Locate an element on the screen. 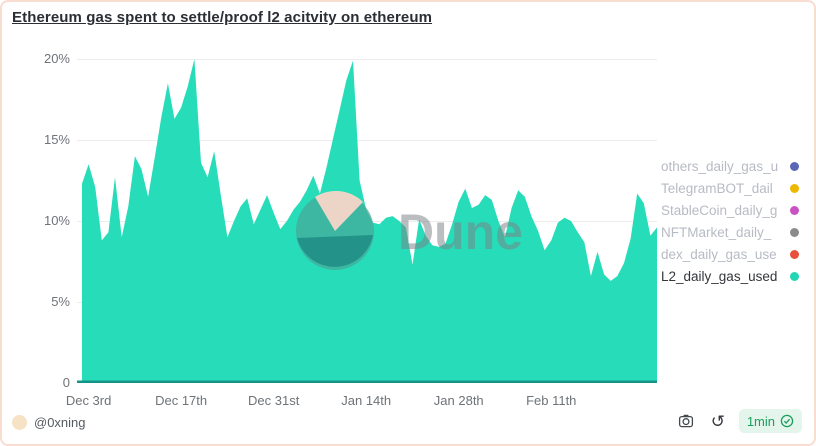  refresh-button: ↺ is located at coordinates (718, 421).